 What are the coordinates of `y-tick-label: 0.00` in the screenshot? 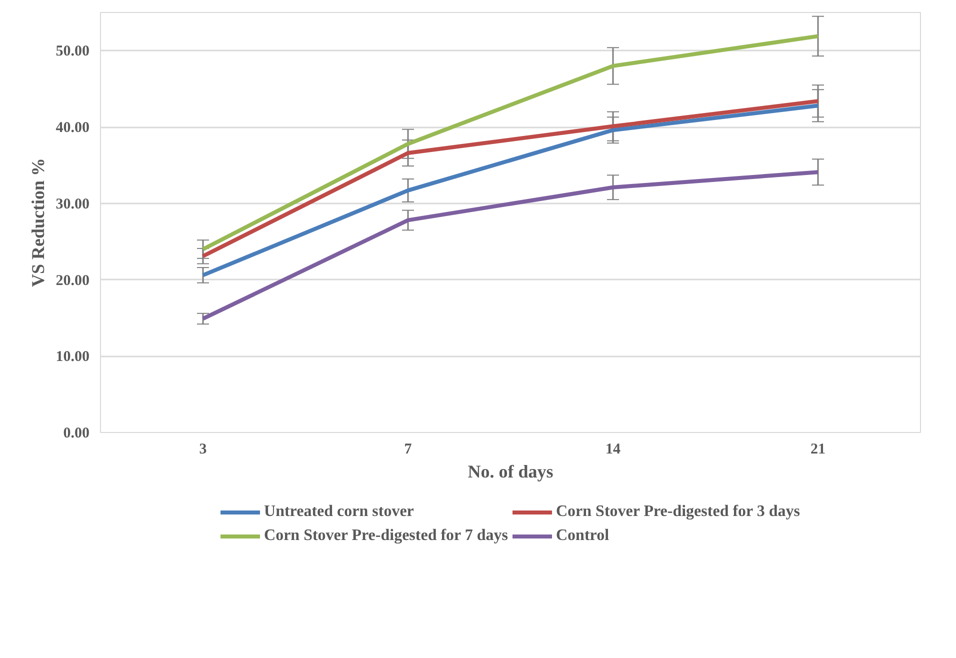 It's located at (76, 434).